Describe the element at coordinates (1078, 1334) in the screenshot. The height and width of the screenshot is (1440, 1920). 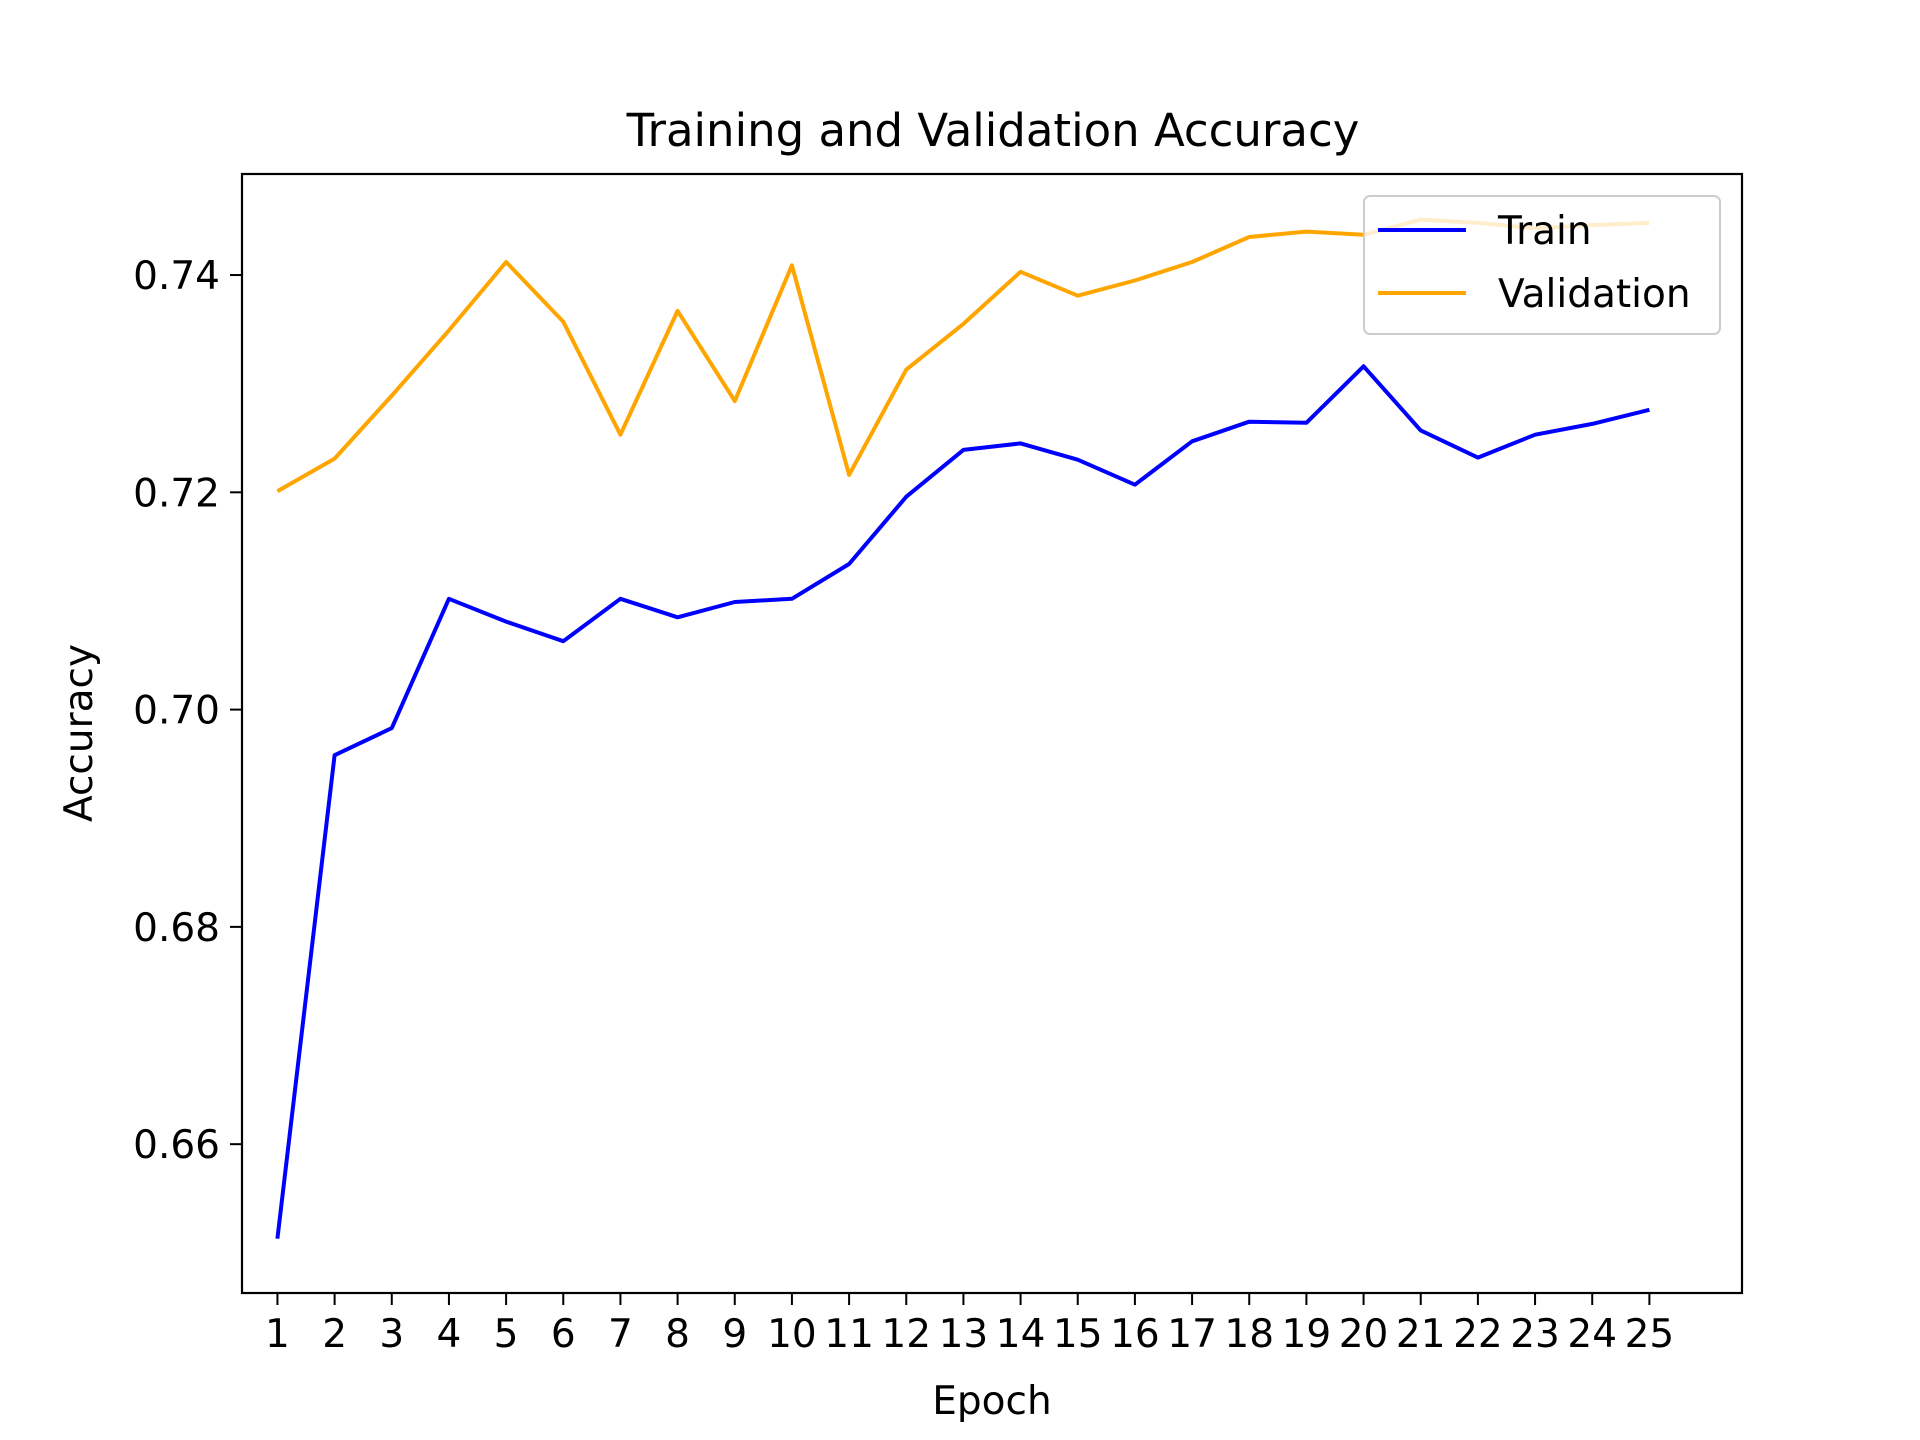
I see `x-tick-label: 15` at that location.